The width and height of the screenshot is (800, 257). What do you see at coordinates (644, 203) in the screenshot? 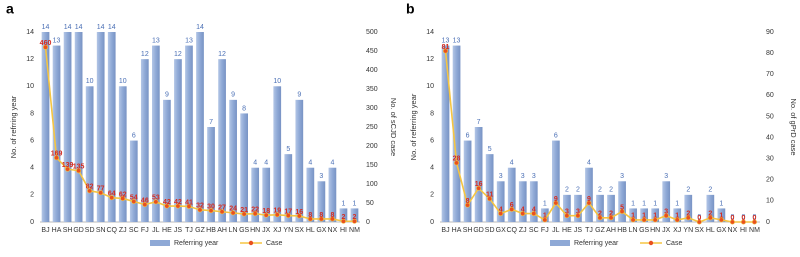
I see `bar-label: 1` at bounding box center [644, 203].